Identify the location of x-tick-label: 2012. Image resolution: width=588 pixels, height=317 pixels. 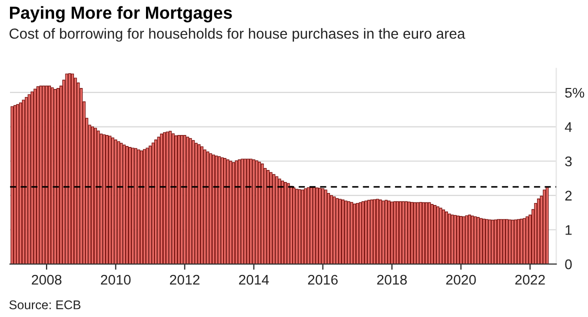
(185, 279).